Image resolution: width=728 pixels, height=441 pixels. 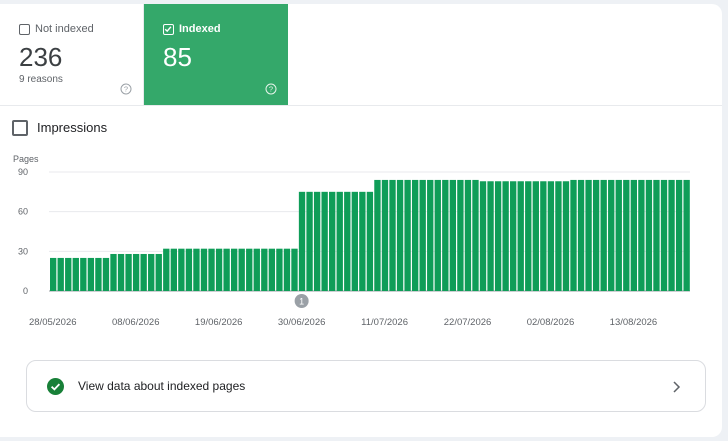 What do you see at coordinates (366, 386) in the screenshot?
I see `view-indexed-pages-link: View data about indexed pages` at bounding box center [366, 386].